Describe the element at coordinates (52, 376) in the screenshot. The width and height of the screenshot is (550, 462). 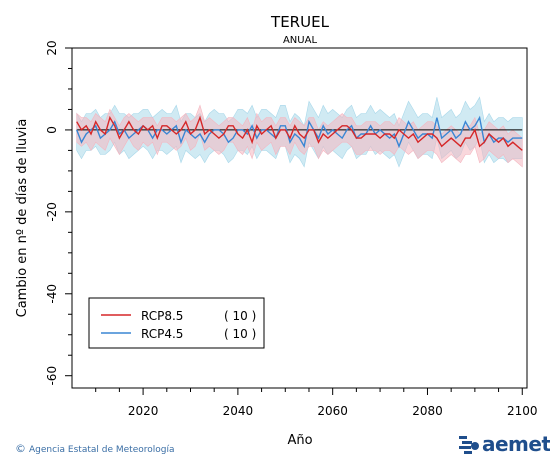
I see `y-tick-label: -60` at that location.